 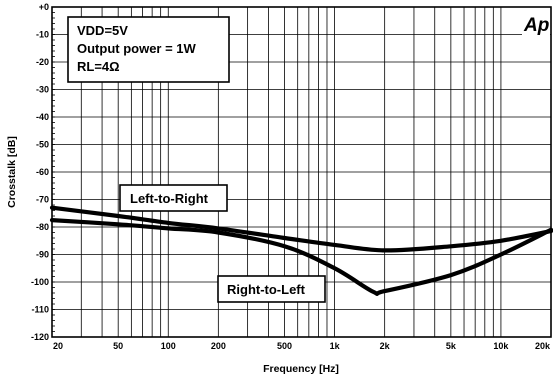 What do you see at coordinates (42, 172) in the screenshot?
I see `y-tick-label: -60` at bounding box center [42, 172].